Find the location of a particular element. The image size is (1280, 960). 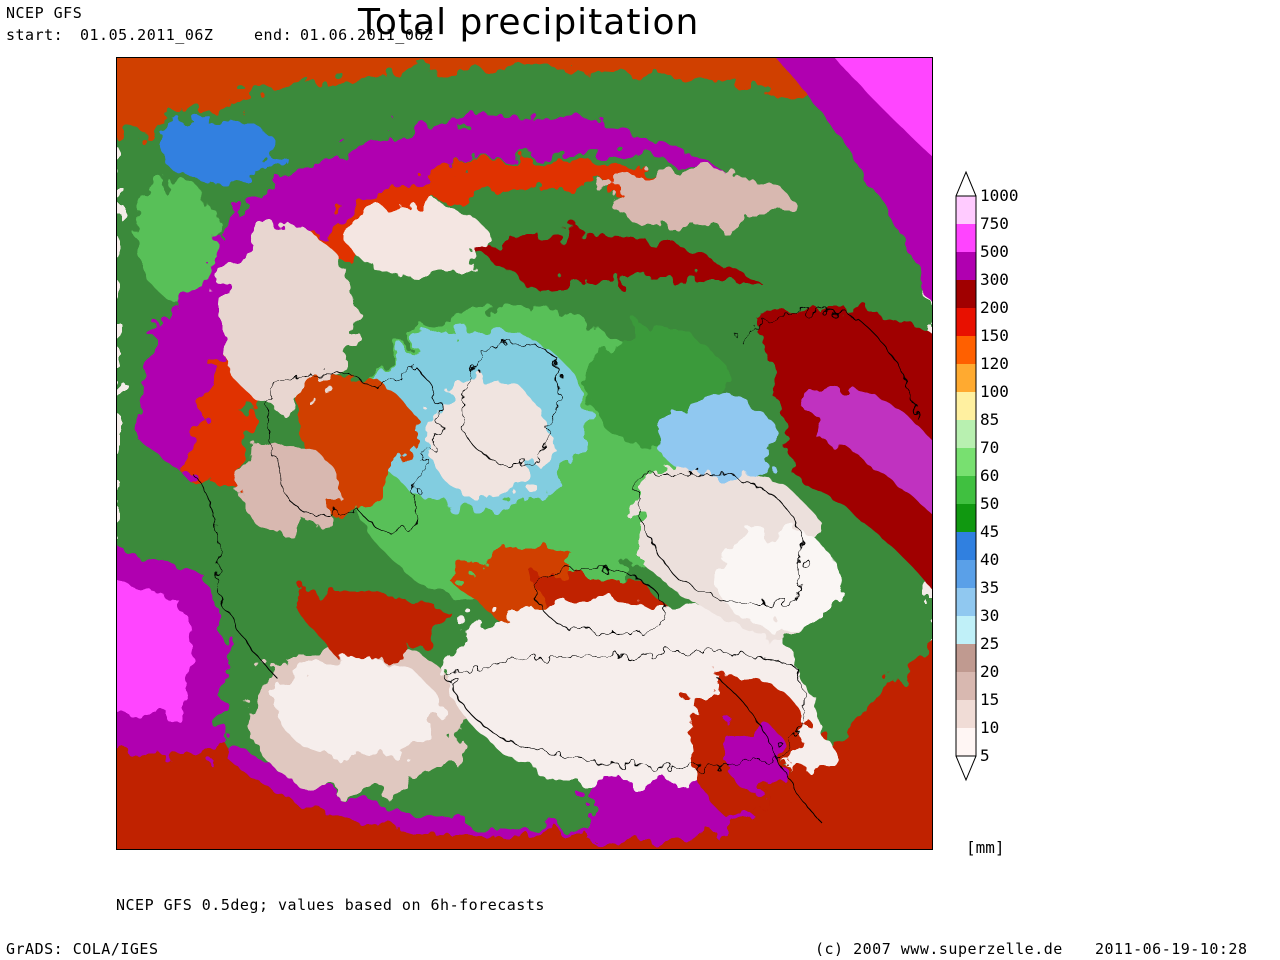

start-time: 01.05.2011_06Z is located at coordinates (147, 35).